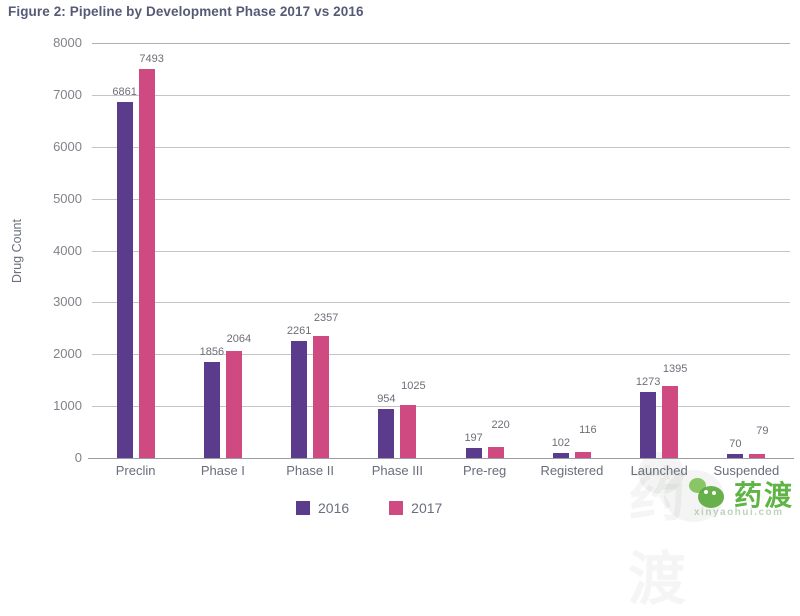 This screenshot has width=800, height=616. What do you see at coordinates (764, 495) in the screenshot?
I see `watermark-brand-text: 药渡` at bounding box center [764, 495].